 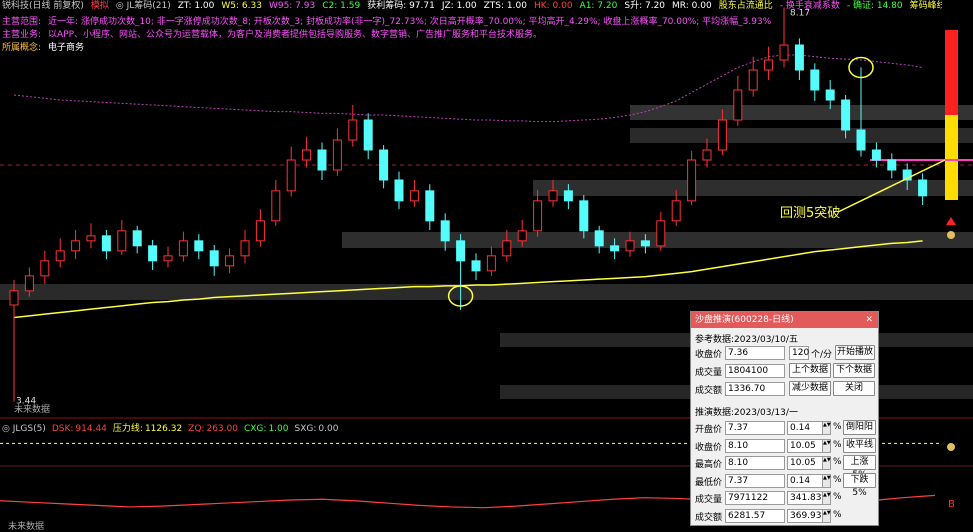 I want to click on field-label: 成交量, so click(x=709, y=500).